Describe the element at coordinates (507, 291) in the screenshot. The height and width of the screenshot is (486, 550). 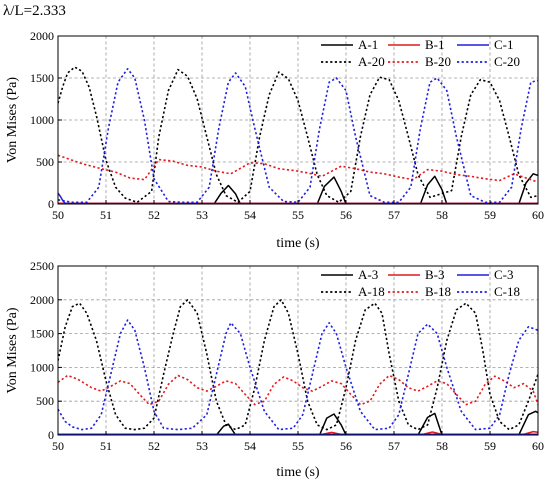
I see `legend-label-C-18: C-18` at that location.